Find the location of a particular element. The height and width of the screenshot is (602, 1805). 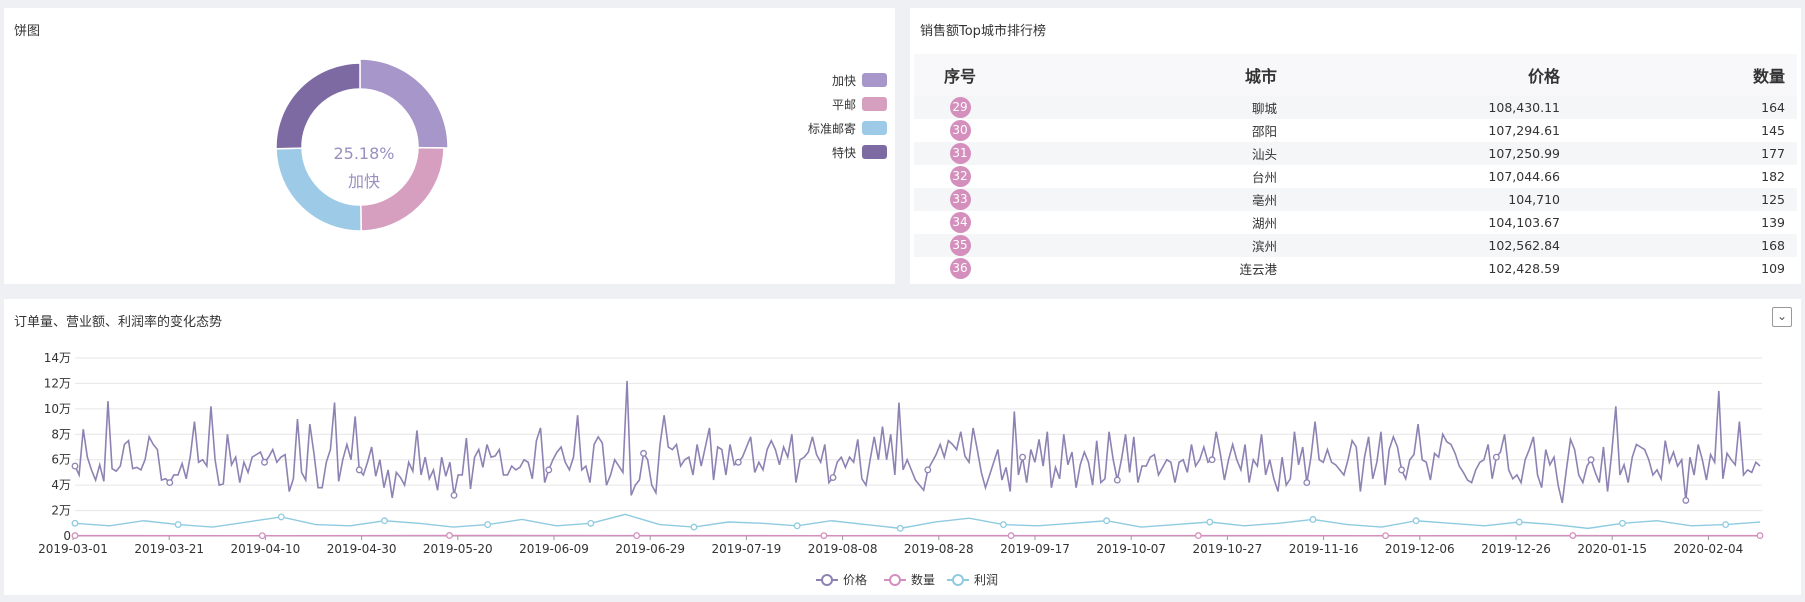

donut-center-label: 加快 is located at coordinates (363, 181).